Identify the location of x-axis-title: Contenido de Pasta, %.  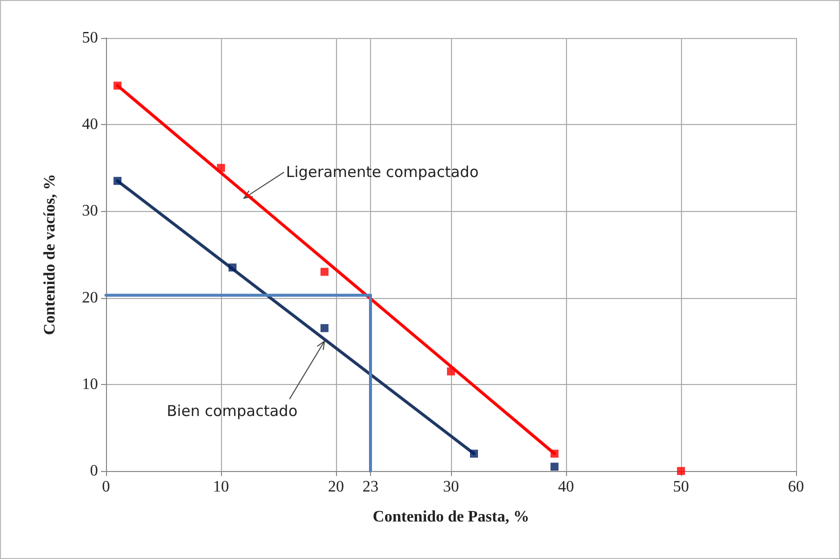
(451, 517).